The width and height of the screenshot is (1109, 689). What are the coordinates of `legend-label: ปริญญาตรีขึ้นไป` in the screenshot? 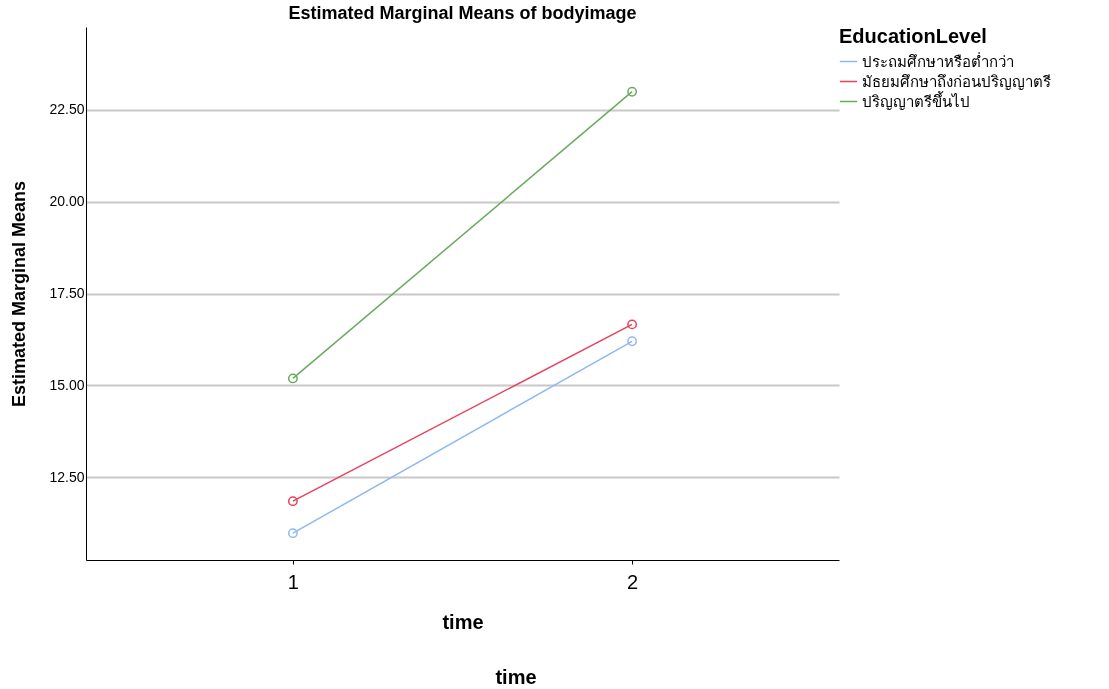 It's located at (916, 100).